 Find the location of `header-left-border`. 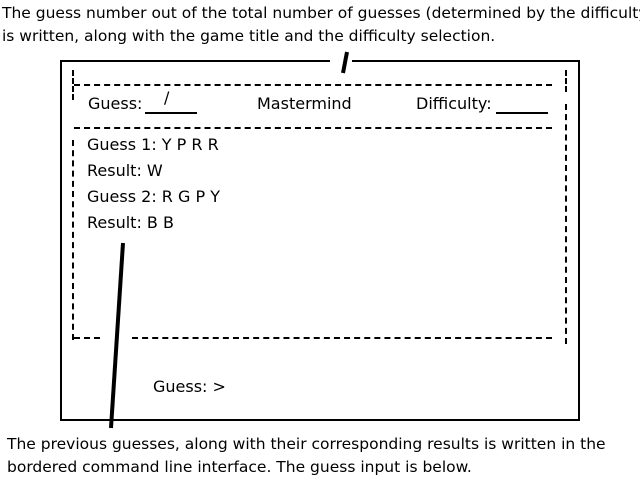

header-left-border is located at coordinates (73, 85).